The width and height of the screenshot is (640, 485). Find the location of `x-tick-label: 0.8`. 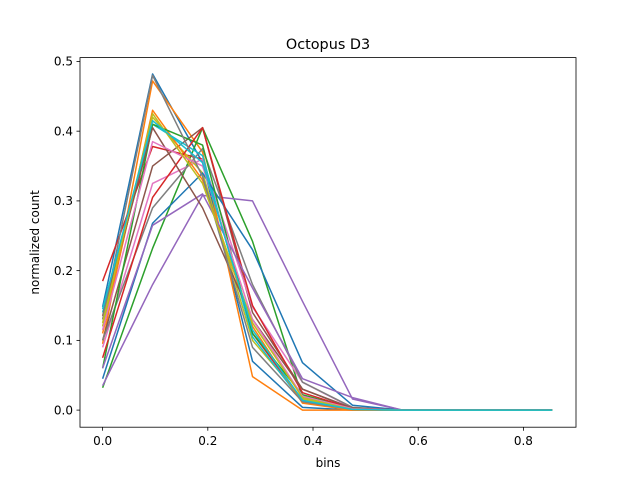

x-tick-label: 0.8 is located at coordinates (523, 441).